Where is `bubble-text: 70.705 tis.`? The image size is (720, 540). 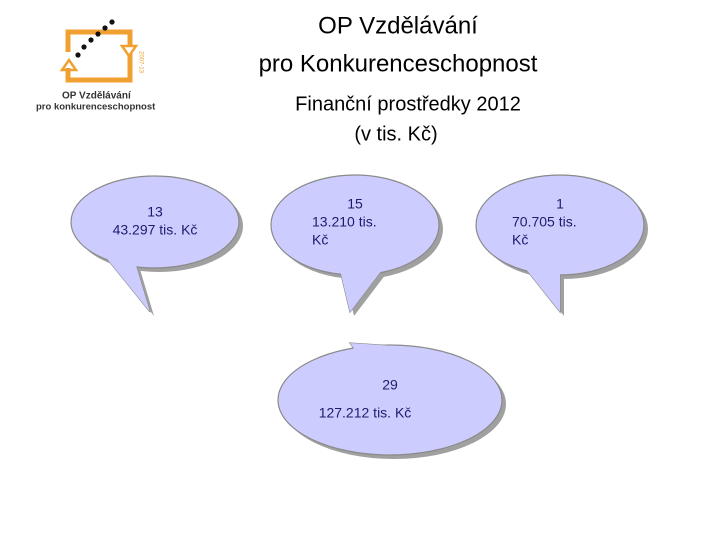
bubble-text: 70.705 tis. is located at coordinates (544, 222).